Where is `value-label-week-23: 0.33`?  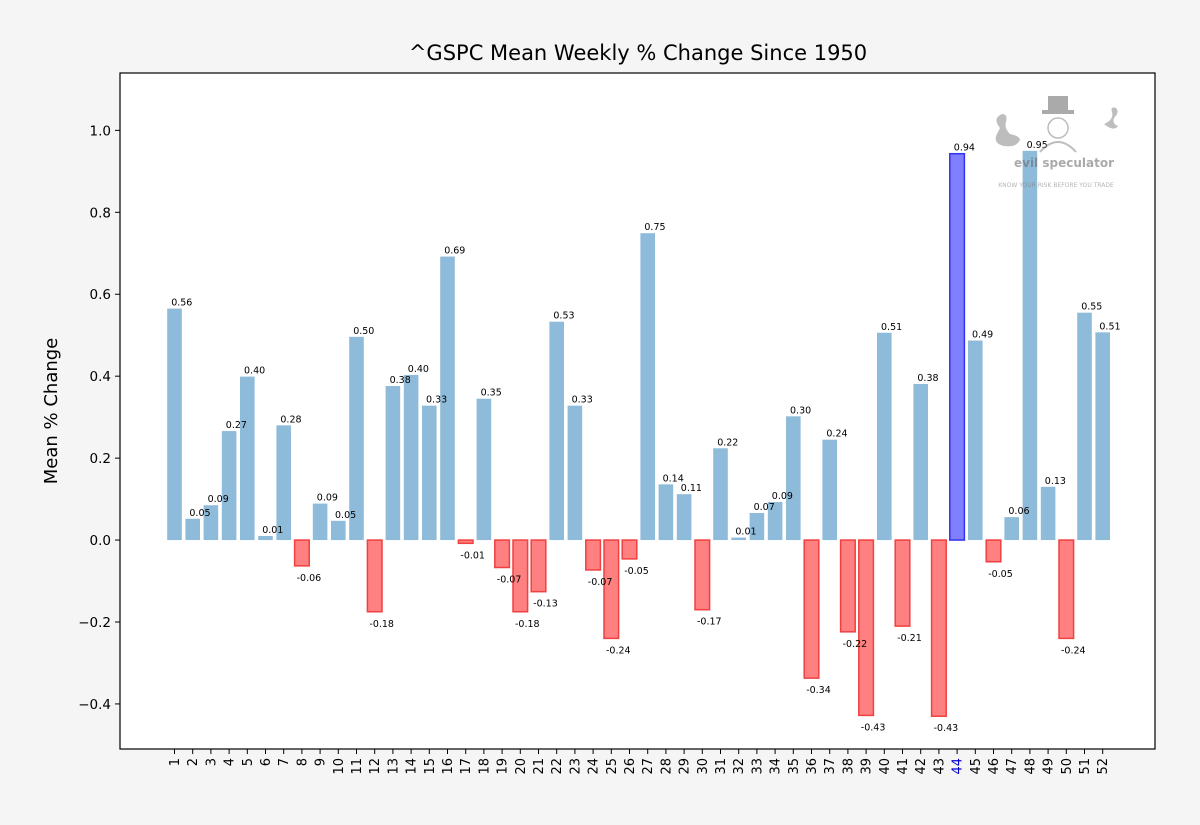
value-label-week-23: 0.33 is located at coordinates (582, 400).